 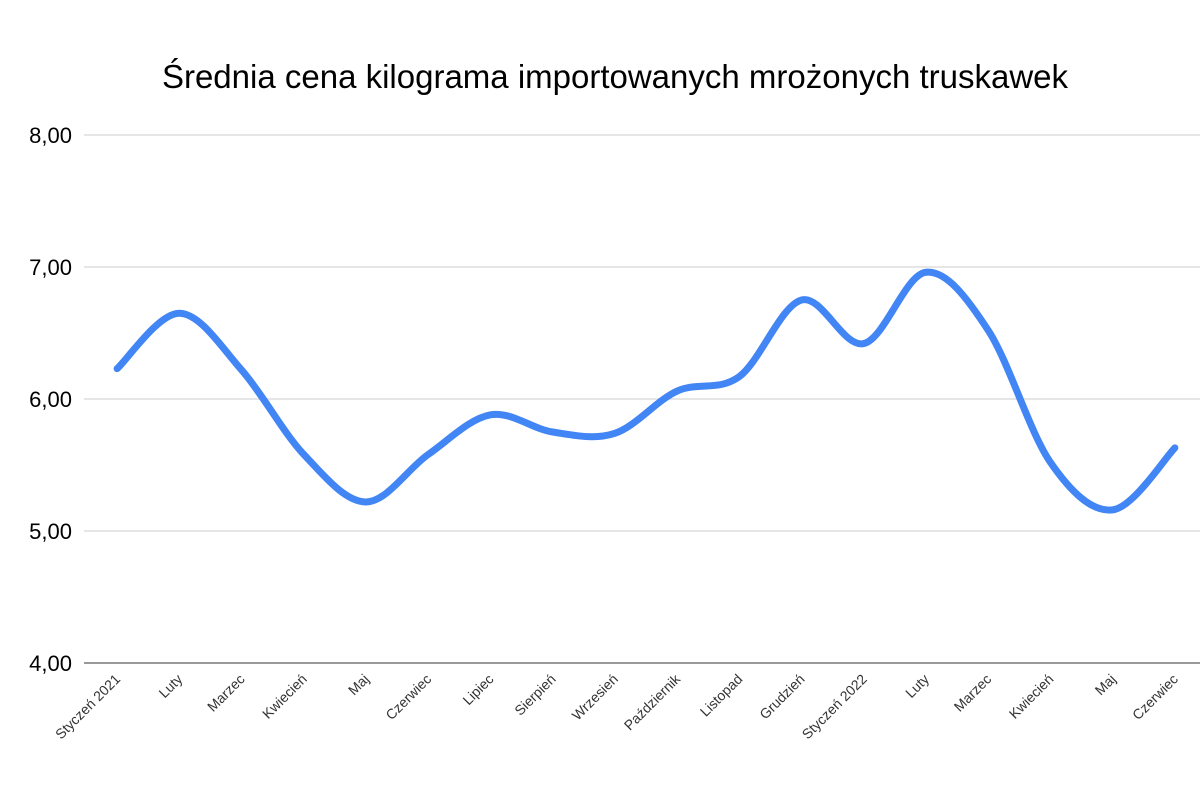 I want to click on x-tick-label: Grudzień, so click(x=781, y=696).